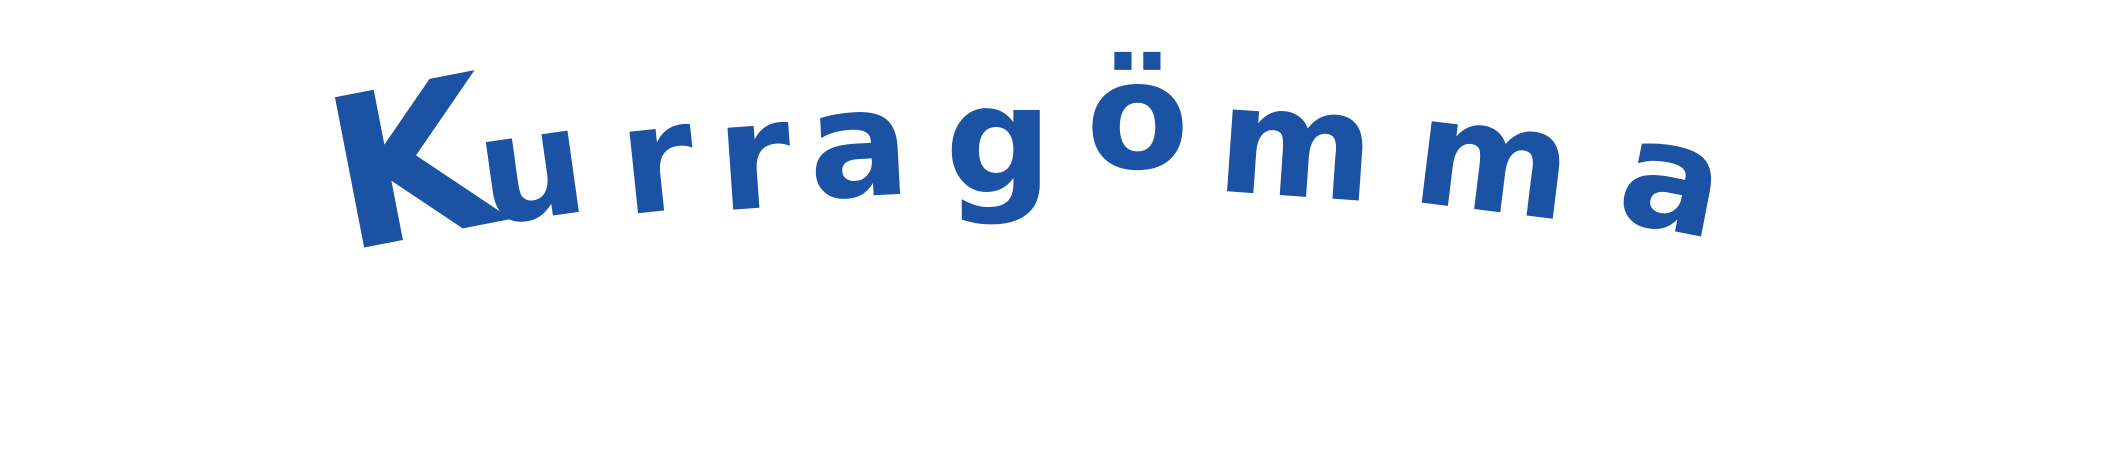 The width and height of the screenshot is (2112, 470). Describe the element at coordinates (1493, 160) in the screenshot. I see `wordmark-letter-m-2: m` at that location.